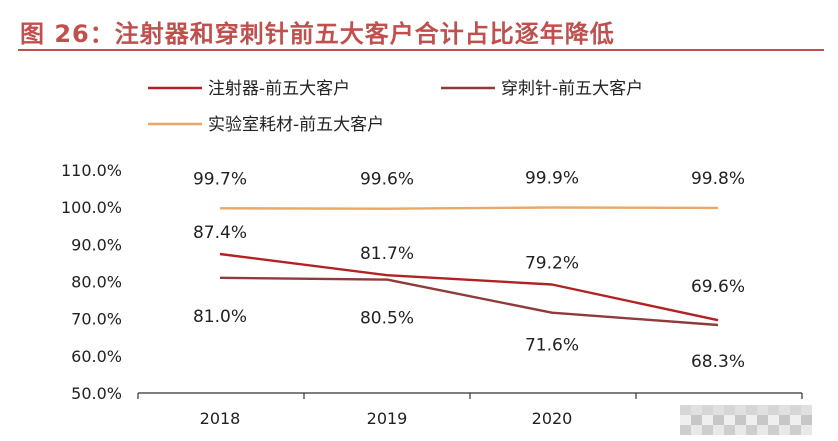 This screenshot has width=838, height=441. I want to click on data-label: 99.6%, so click(387, 180).